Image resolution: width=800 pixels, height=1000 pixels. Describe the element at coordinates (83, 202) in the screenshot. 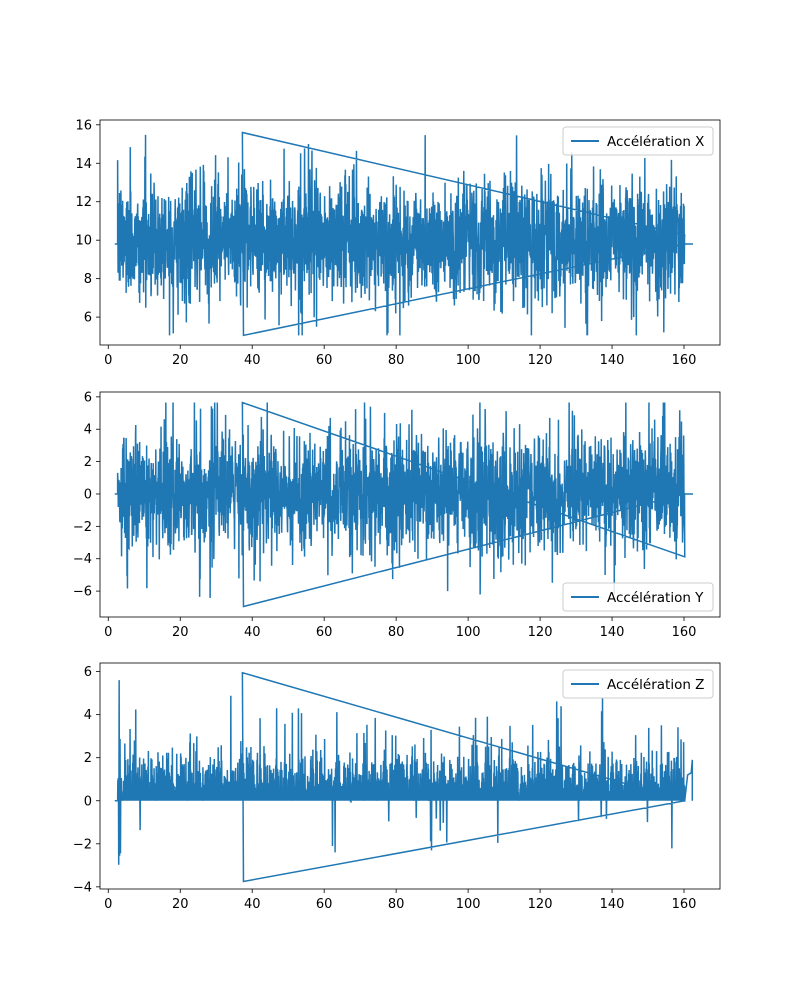

I see `y-tick-label: 12` at that location.